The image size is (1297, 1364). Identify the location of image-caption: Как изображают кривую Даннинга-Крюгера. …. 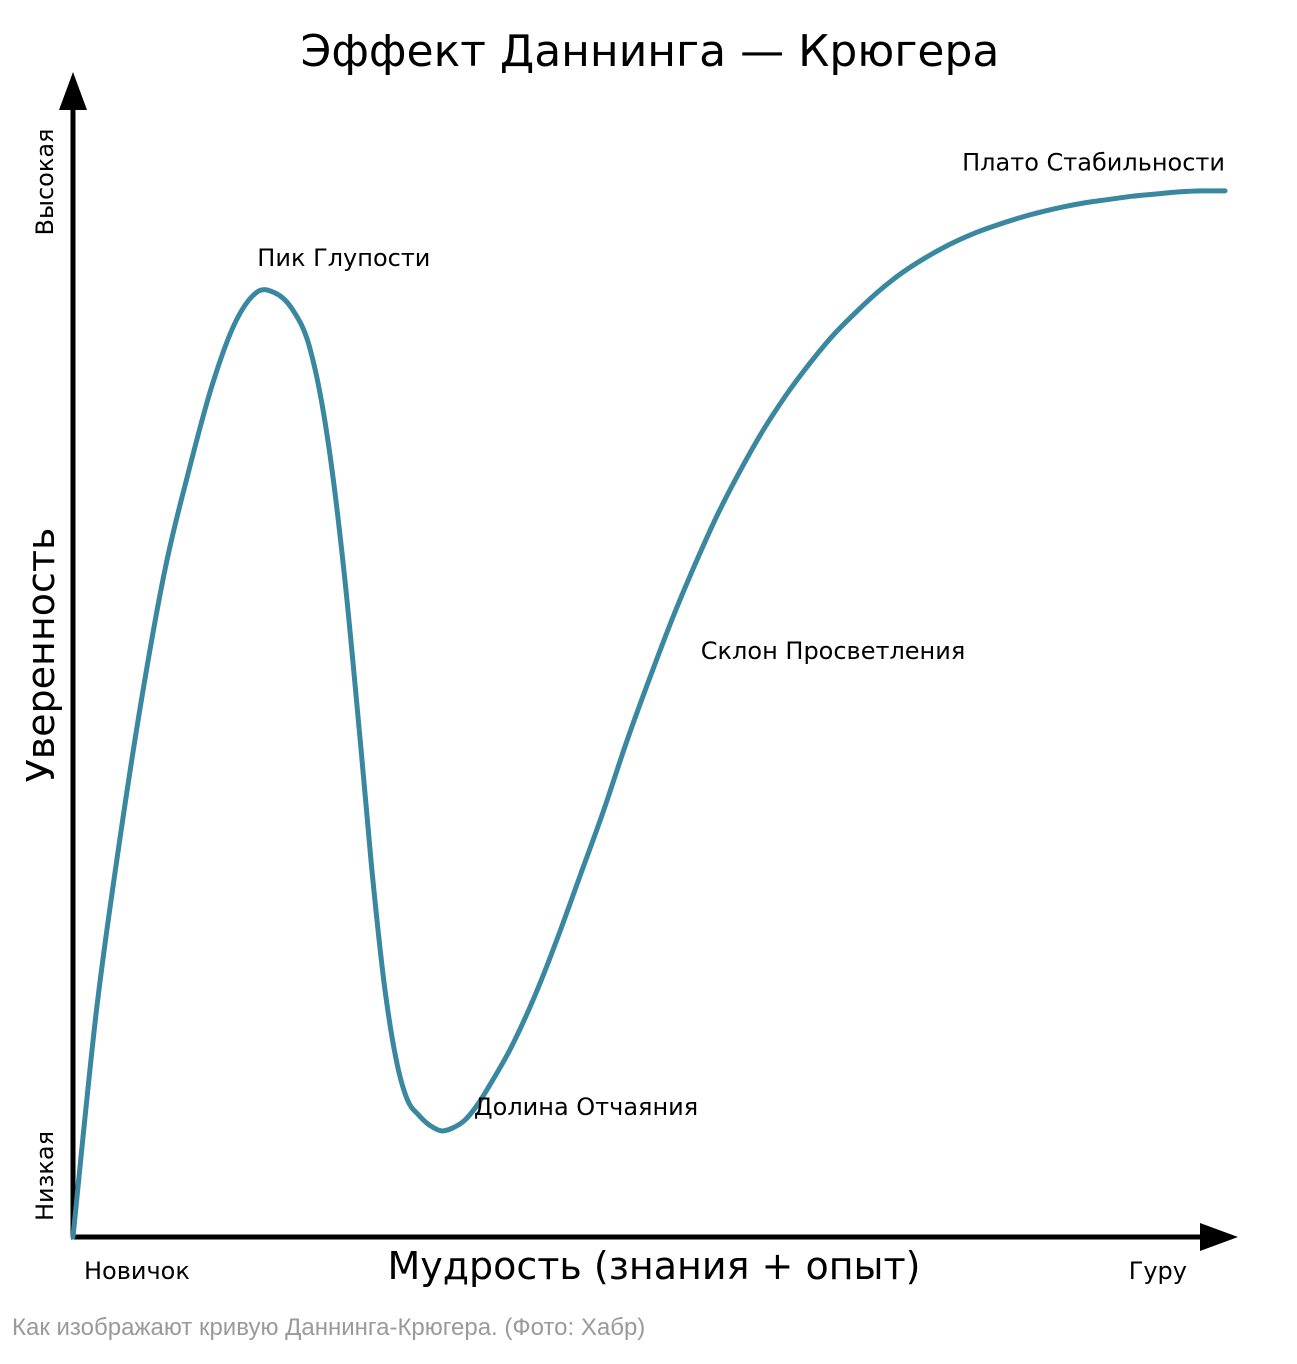
(329, 1327).